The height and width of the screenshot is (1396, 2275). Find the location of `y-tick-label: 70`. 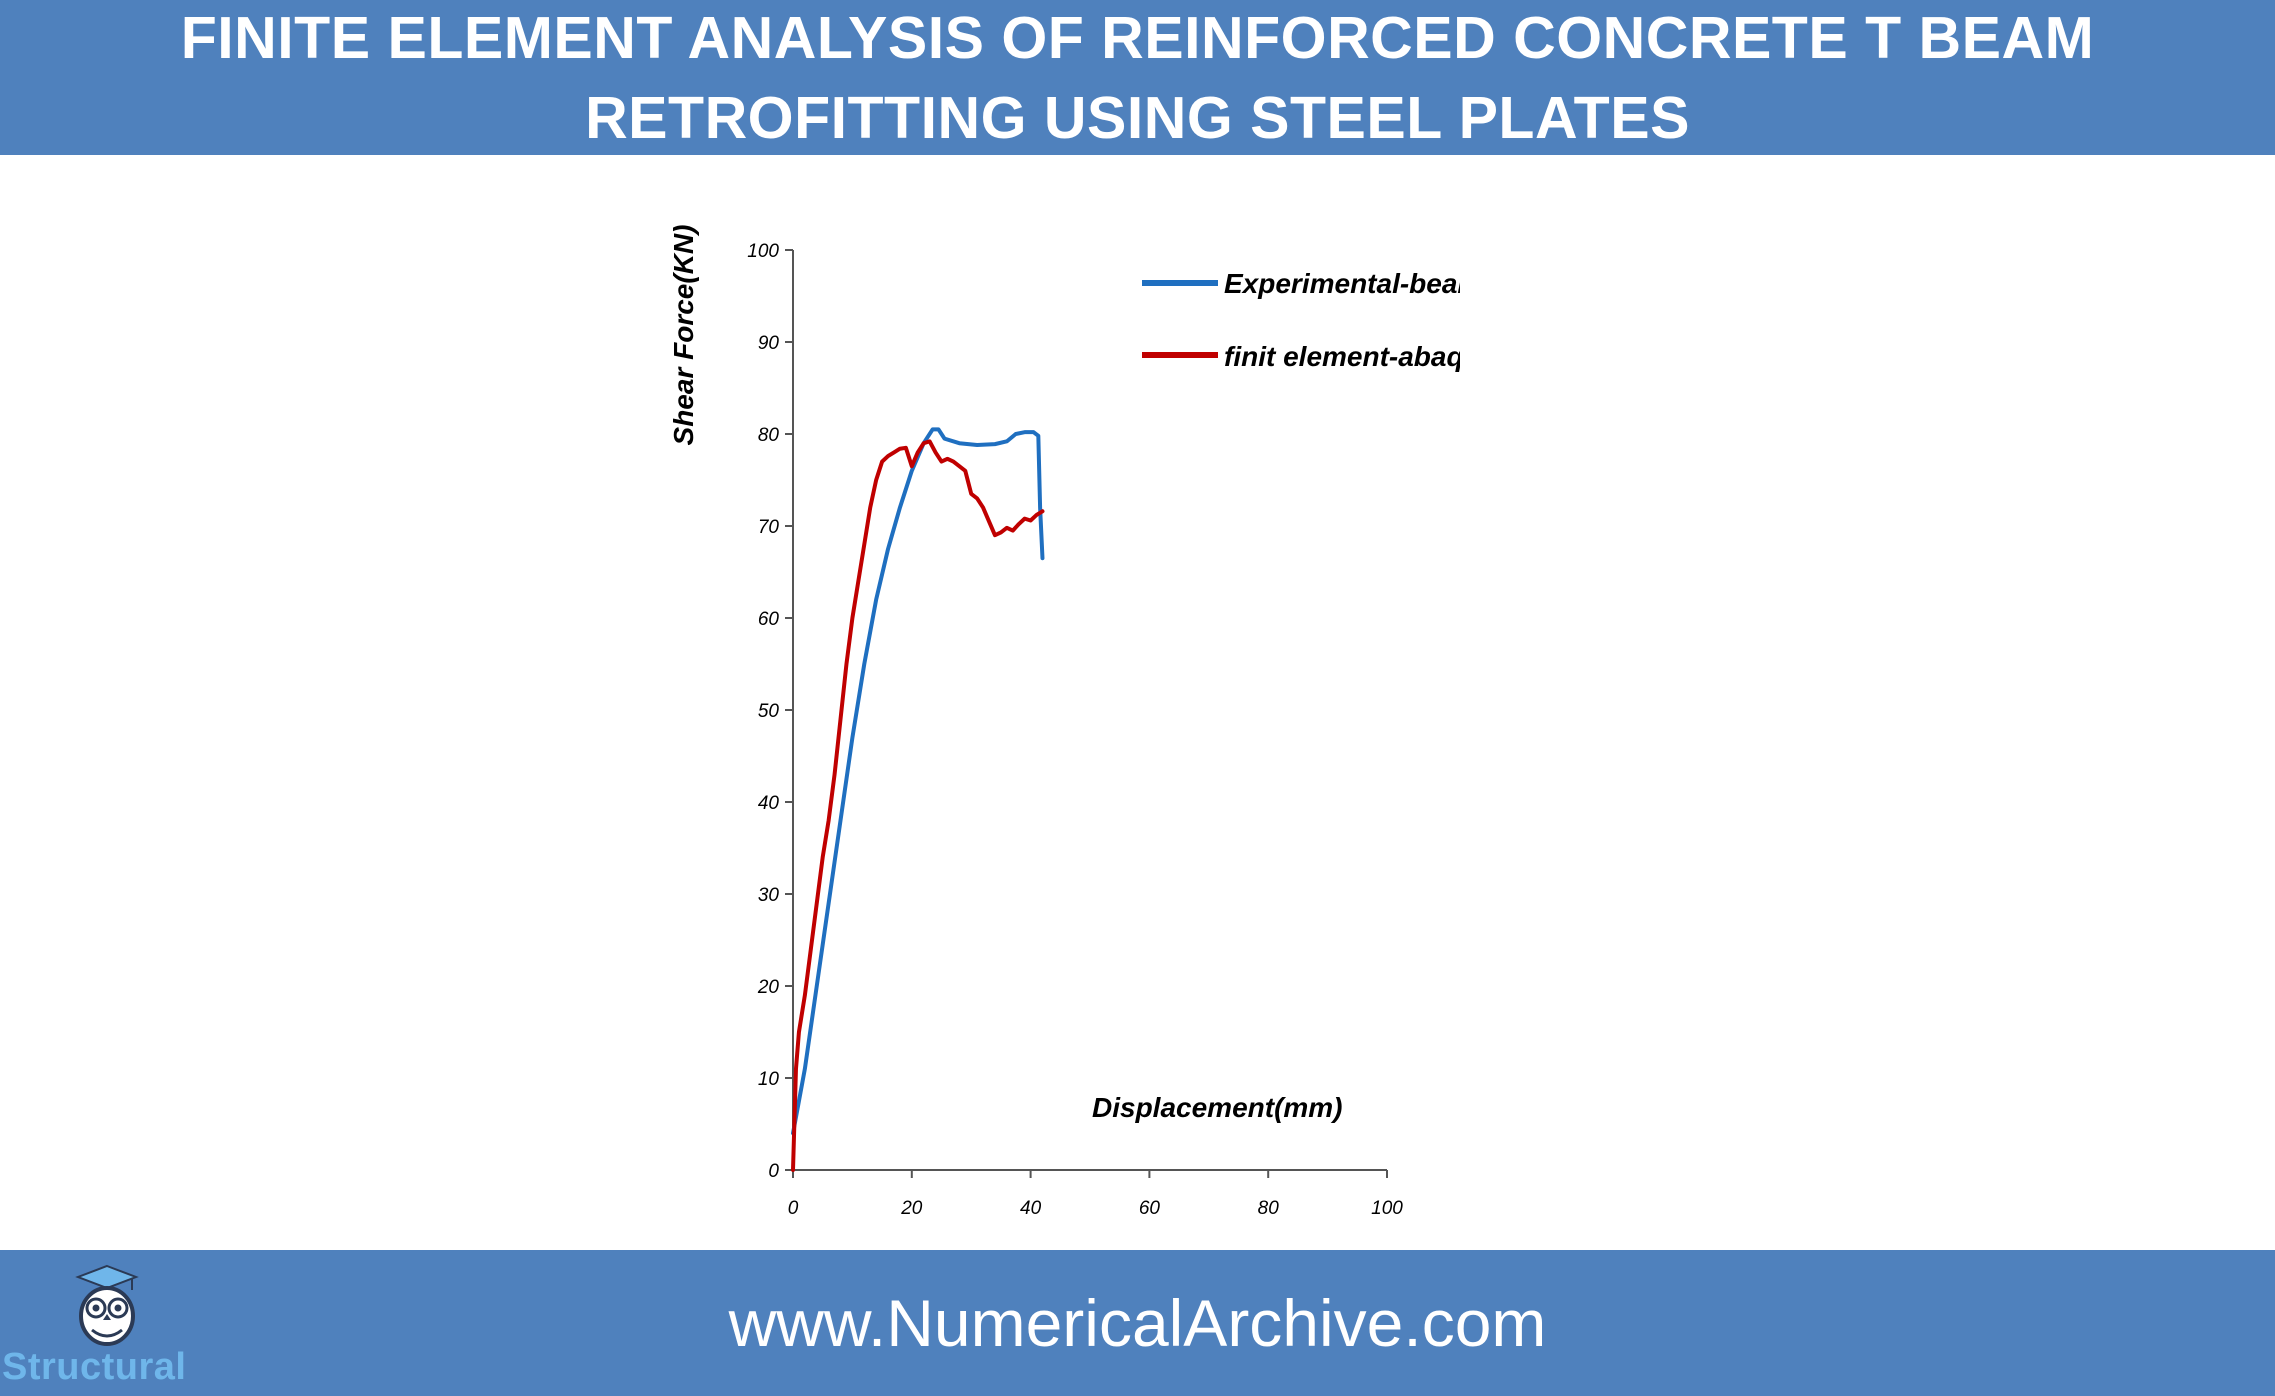

y-tick-label: 70 is located at coordinates (769, 527).